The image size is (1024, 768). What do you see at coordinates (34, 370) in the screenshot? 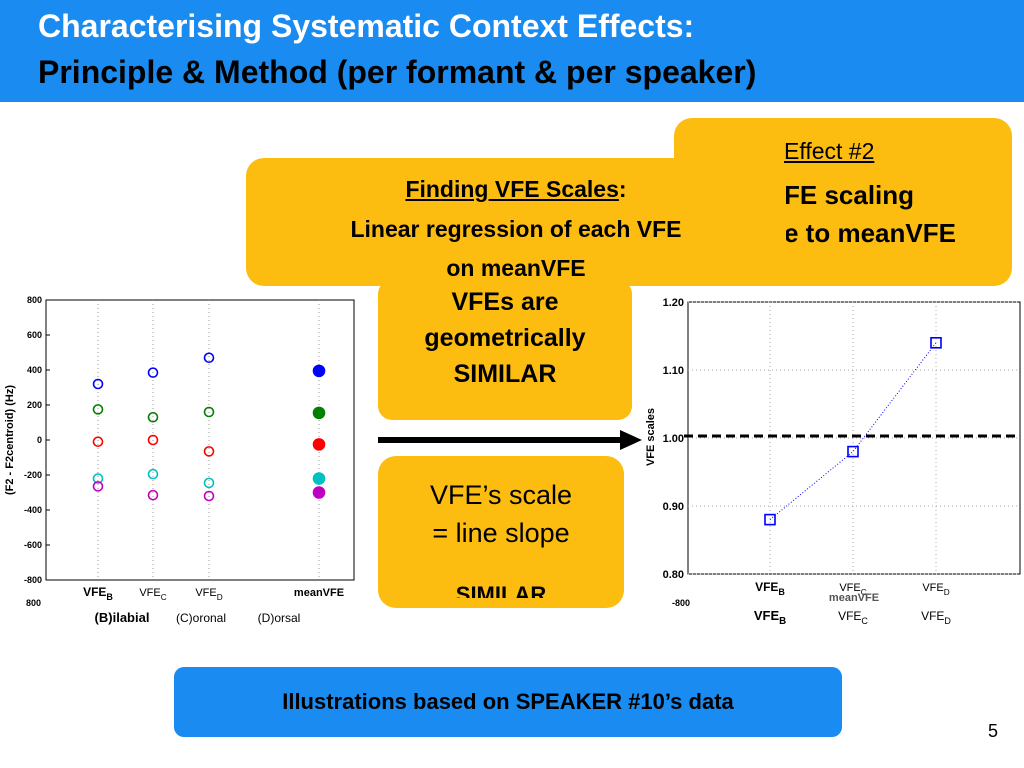
I see `scatter-y-tick-label: 400` at bounding box center [34, 370].